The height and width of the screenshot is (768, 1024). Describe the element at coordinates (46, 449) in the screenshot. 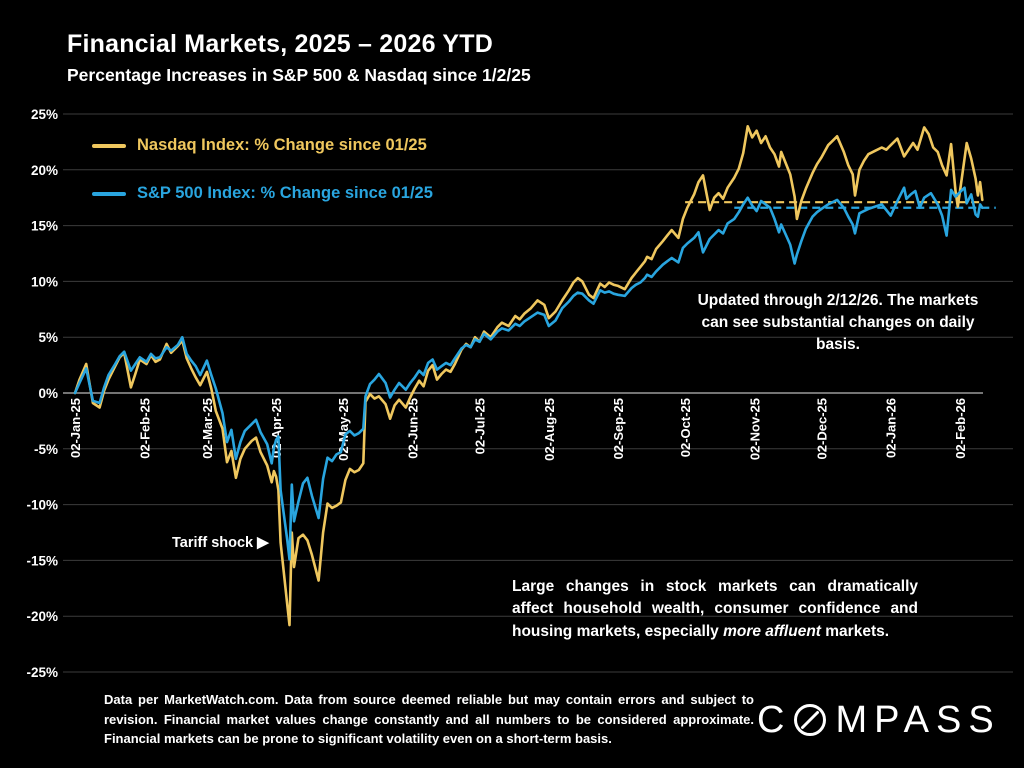

I see `y-axis-tick-label: -5%` at that location.